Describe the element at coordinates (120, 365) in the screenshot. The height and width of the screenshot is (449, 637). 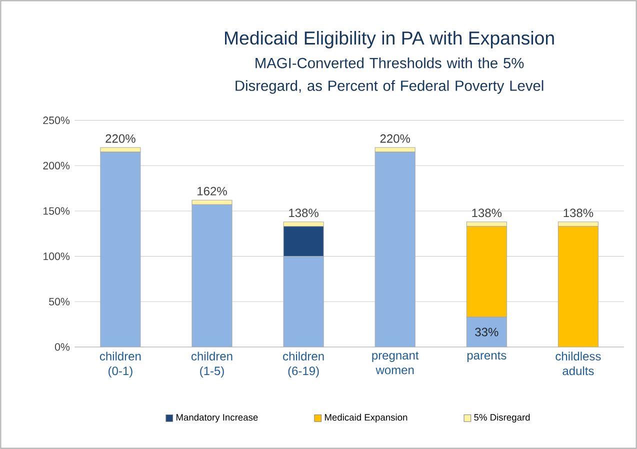
I see `x-tick-label: children (0-1)` at that location.